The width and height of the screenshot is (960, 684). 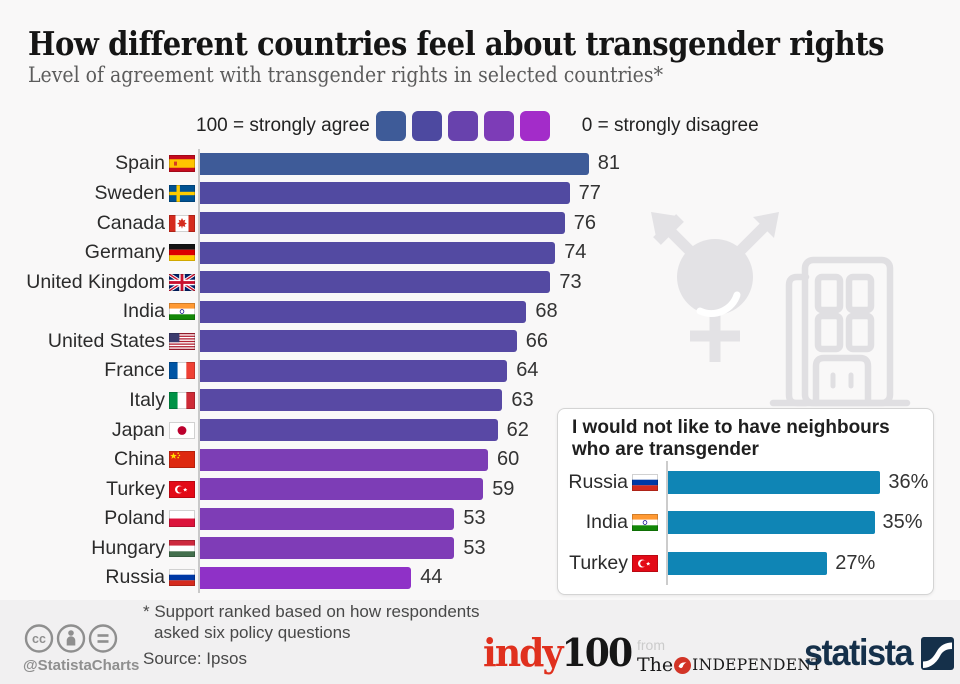 I want to click on country-label: Sweden, so click(x=129, y=192).